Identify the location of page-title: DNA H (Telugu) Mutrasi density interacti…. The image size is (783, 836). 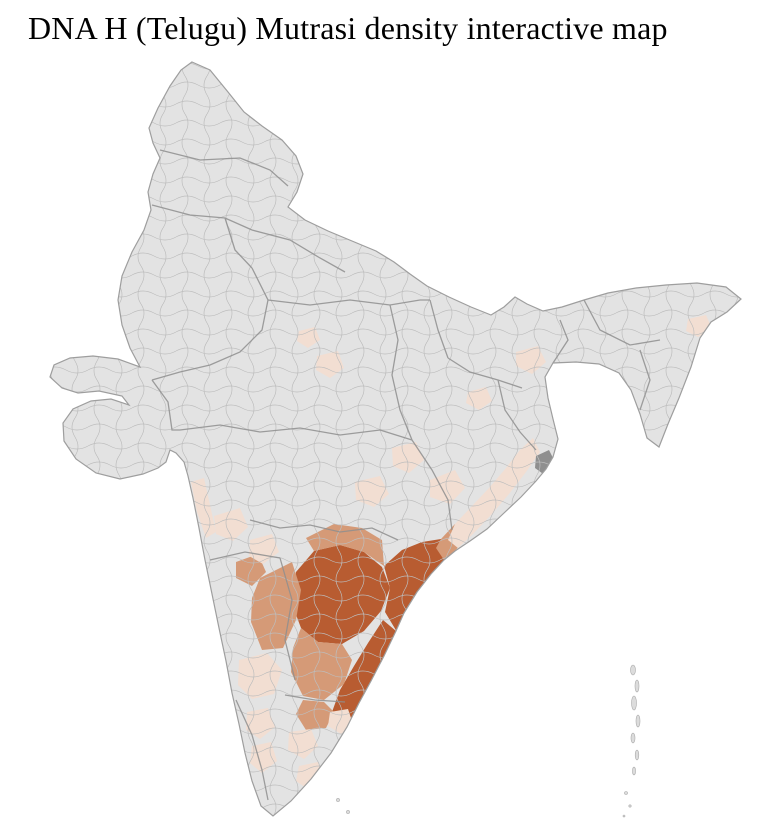
(348, 28).